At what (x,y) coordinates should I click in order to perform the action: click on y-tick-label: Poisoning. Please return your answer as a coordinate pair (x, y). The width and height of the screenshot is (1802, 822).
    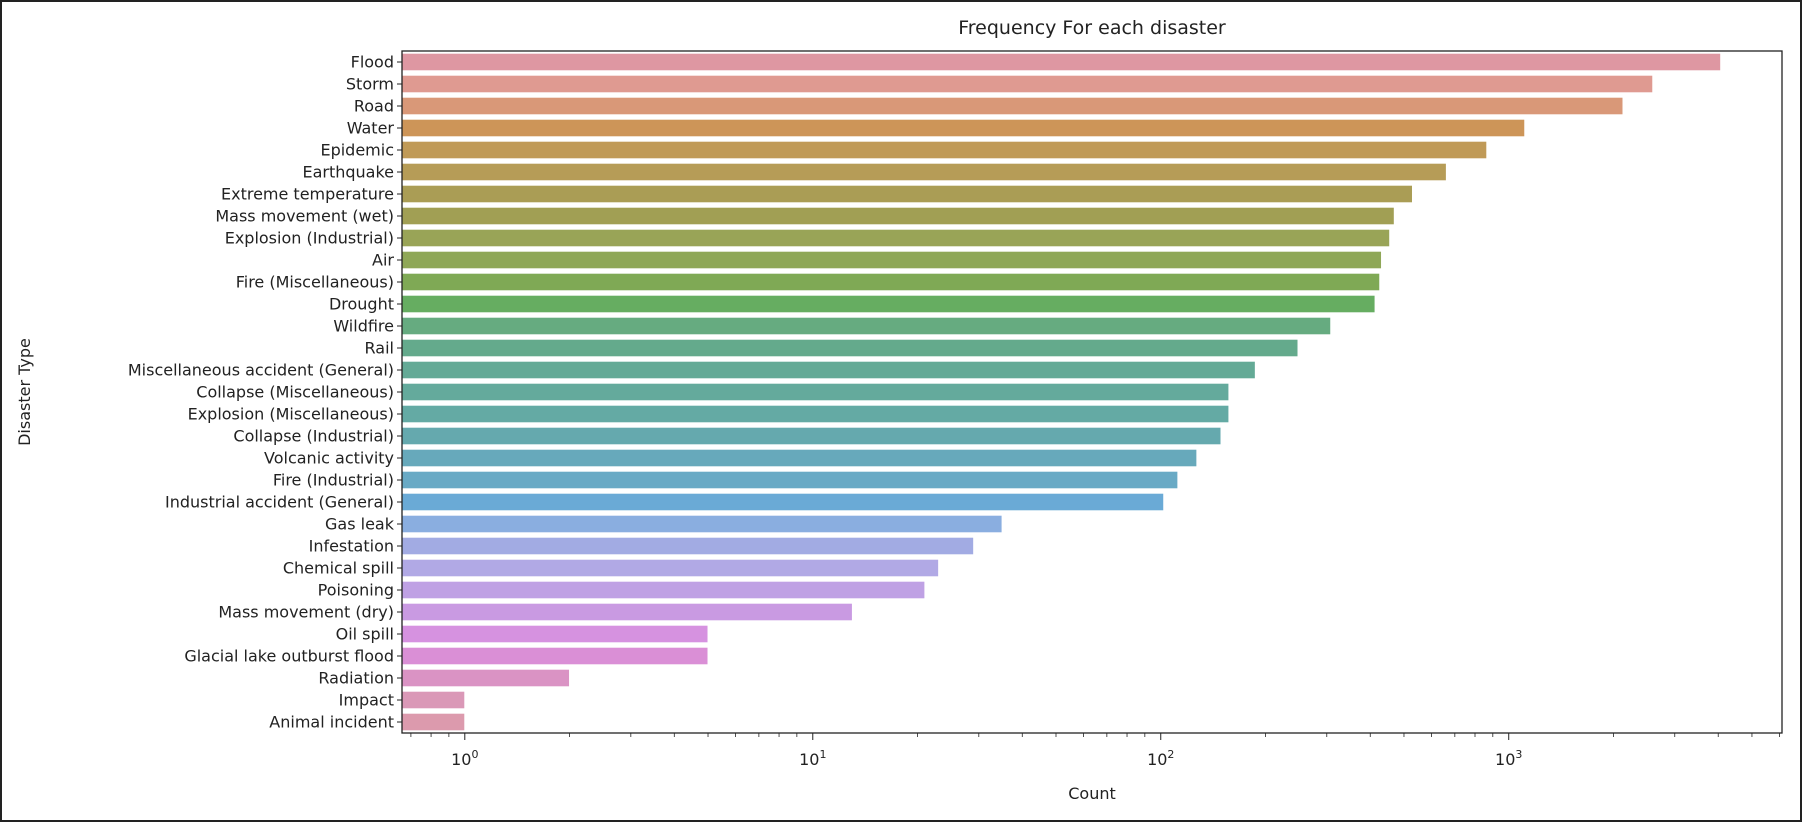
    Looking at the image, I should click on (356, 590).